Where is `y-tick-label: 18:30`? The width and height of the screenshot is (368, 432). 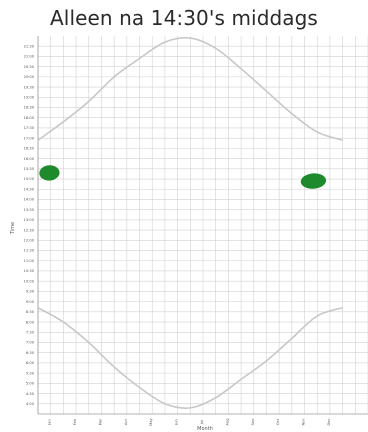 y-tick-label: 18:30 is located at coordinates (29, 108).